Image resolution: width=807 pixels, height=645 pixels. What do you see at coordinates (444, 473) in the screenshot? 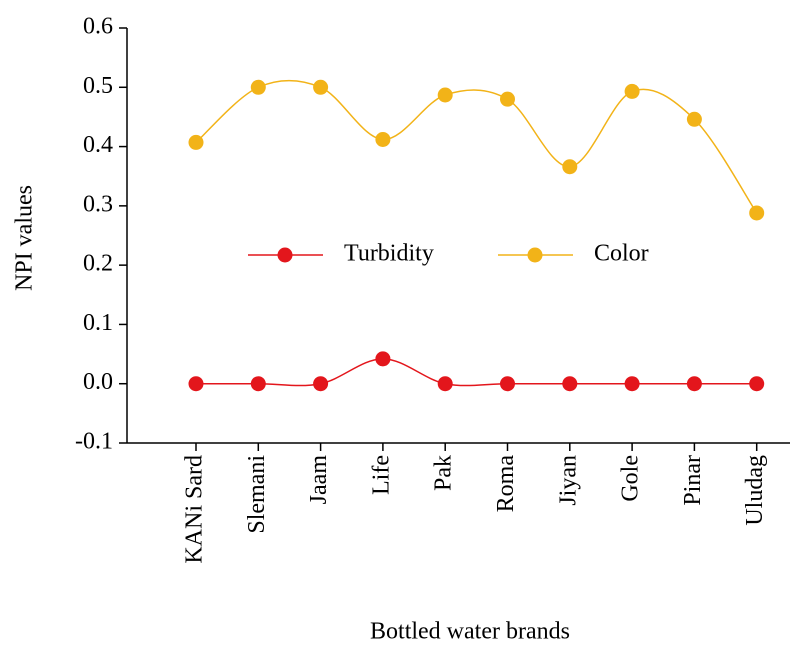
I see `x-tick-label: Pak` at bounding box center [444, 473].